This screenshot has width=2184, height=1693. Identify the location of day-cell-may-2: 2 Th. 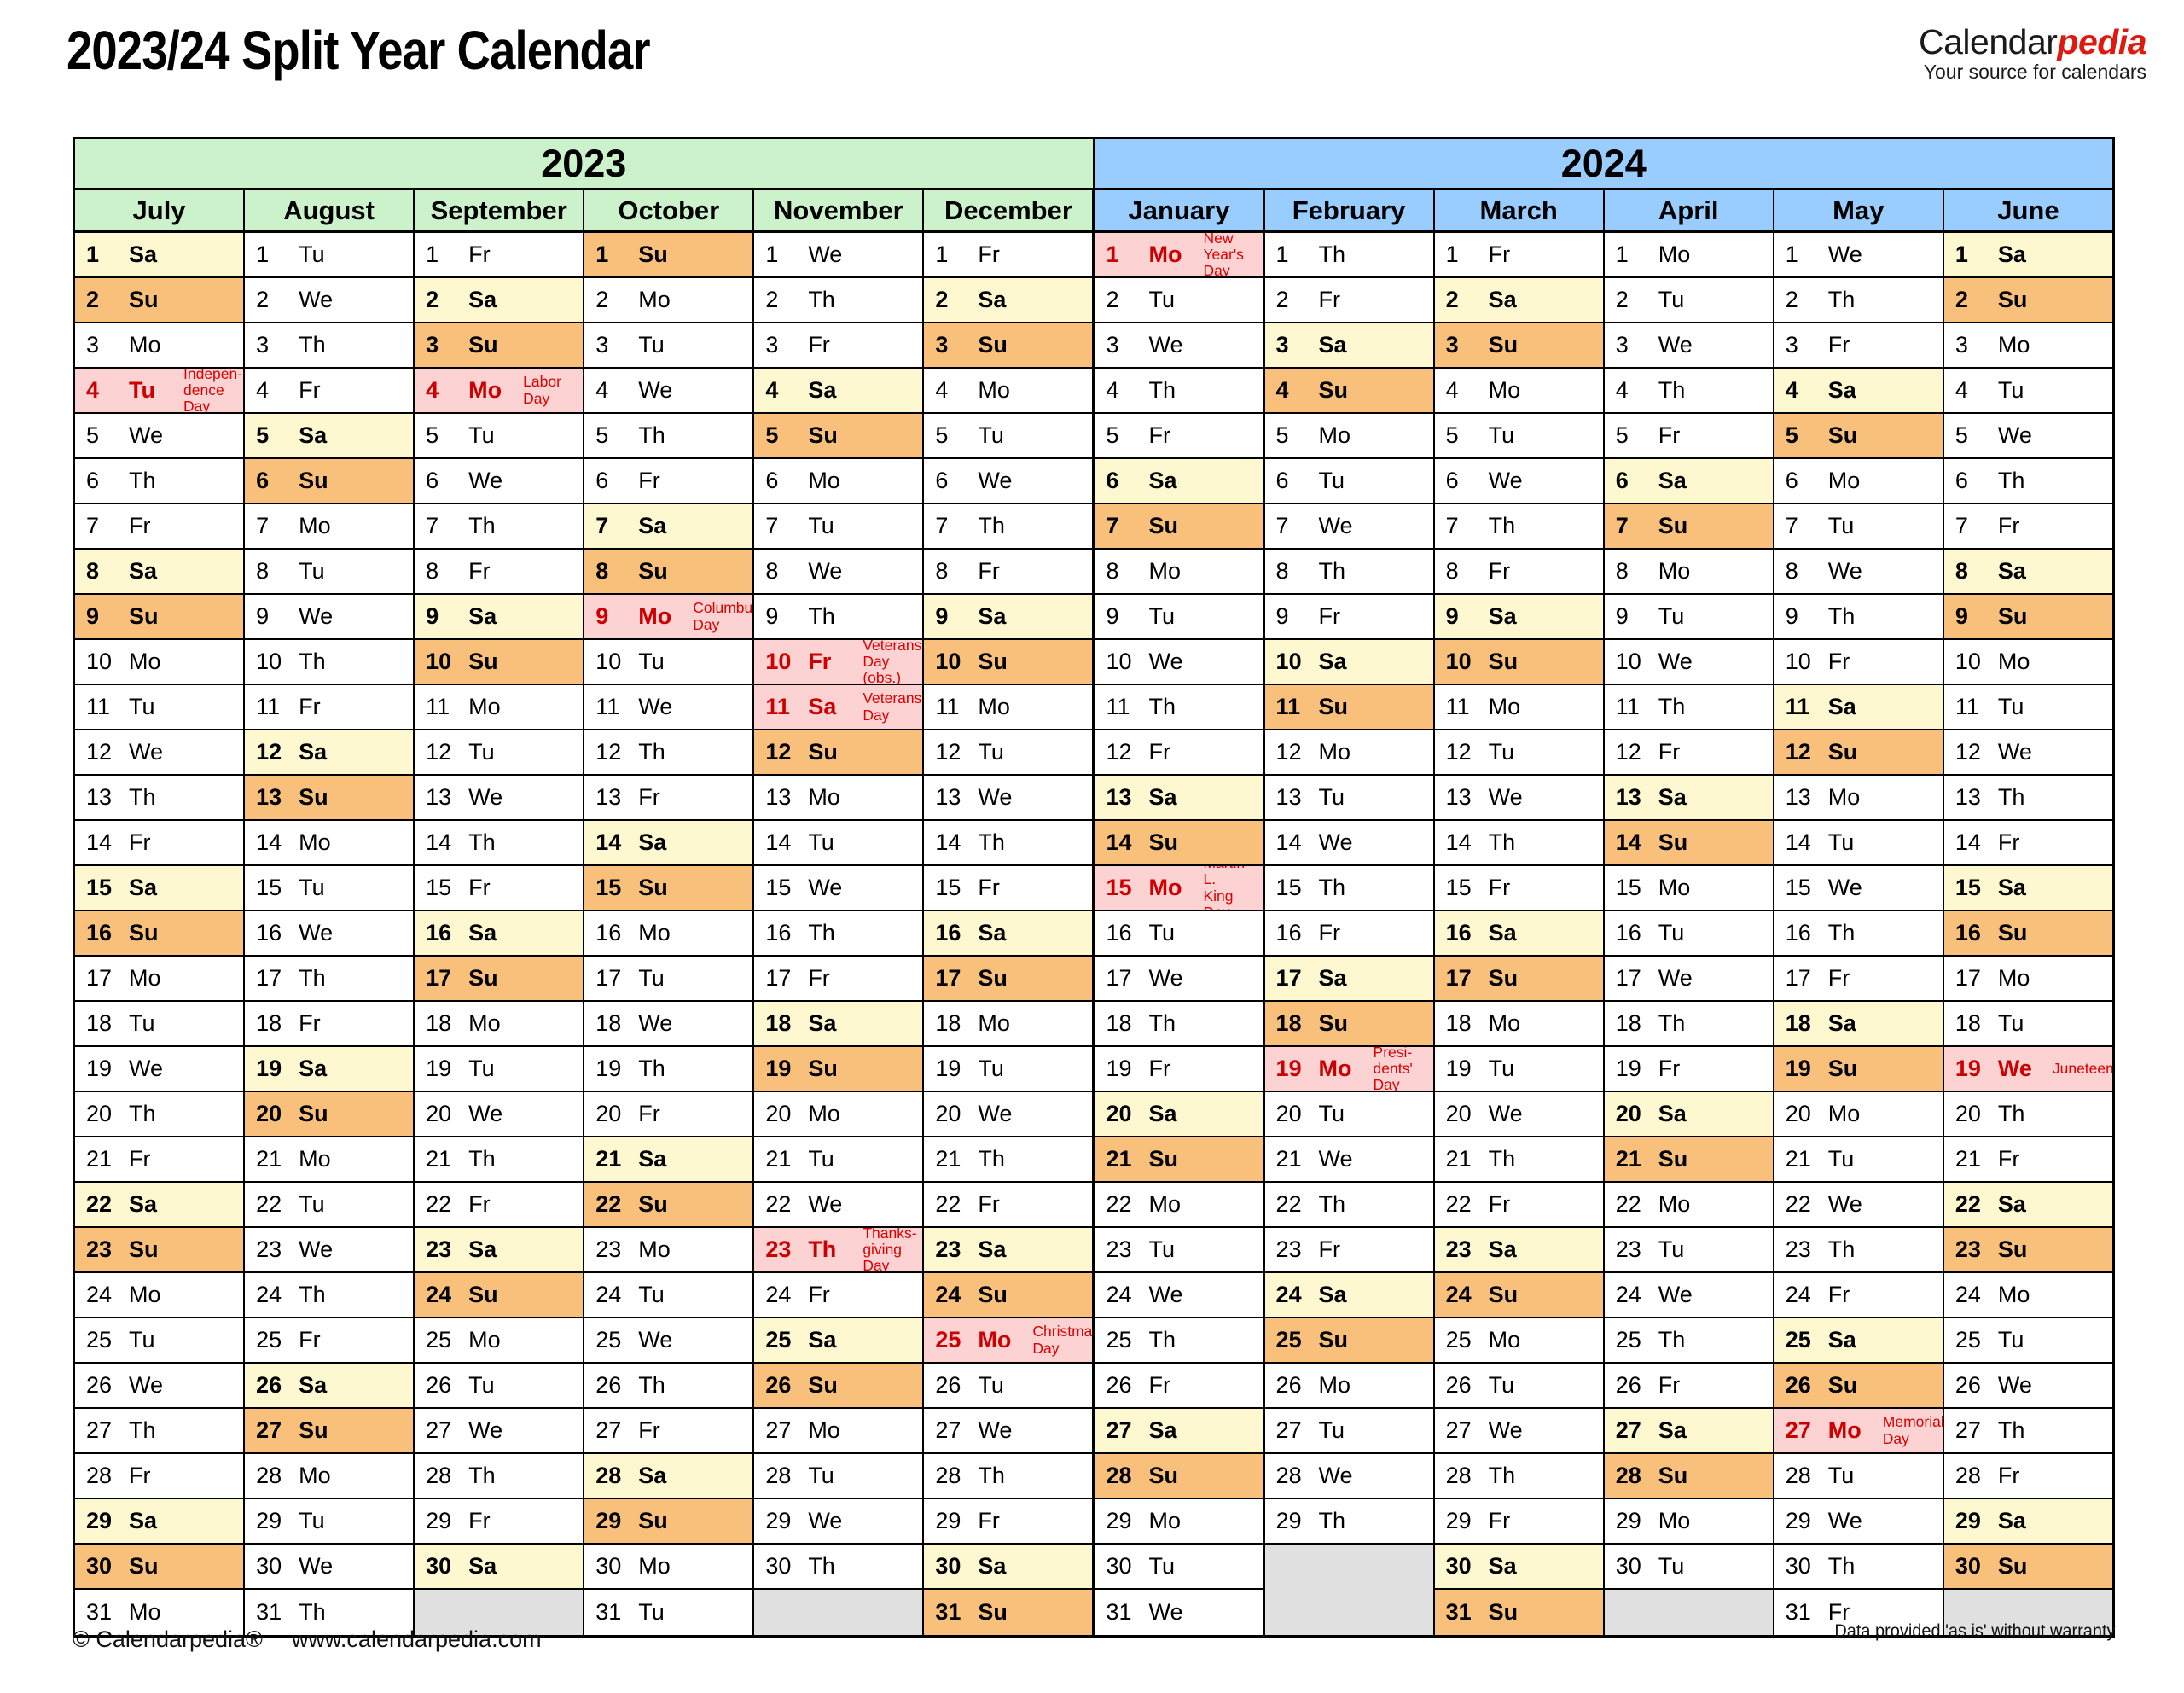
(1859, 300).